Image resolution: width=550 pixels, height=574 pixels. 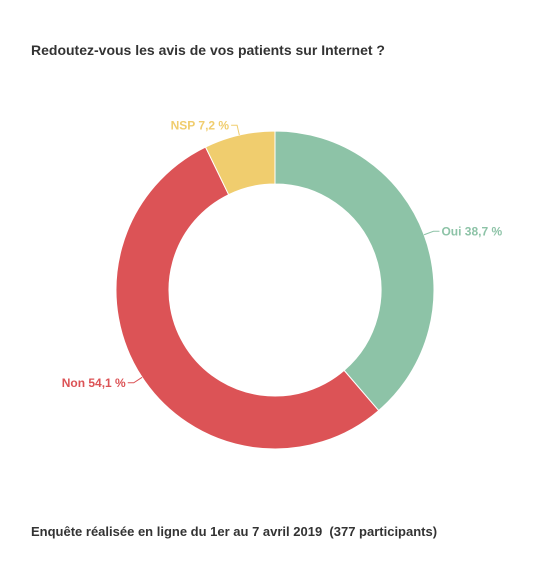 I want to click on slice-nsp, so click(x=240, y=163).